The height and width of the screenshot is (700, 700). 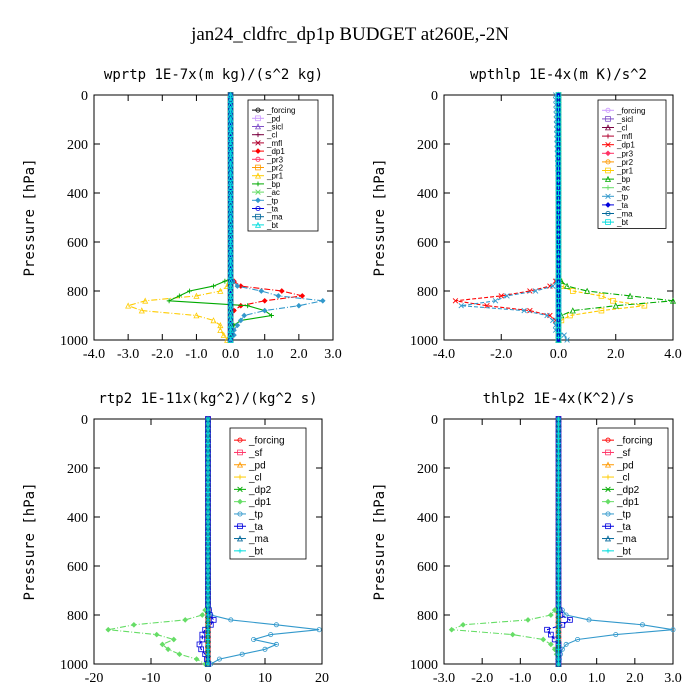 What do you see at coordinates (274, 143) in the screenshot?
I see `legend-label: _mfl` at bounding box center [274, 143].